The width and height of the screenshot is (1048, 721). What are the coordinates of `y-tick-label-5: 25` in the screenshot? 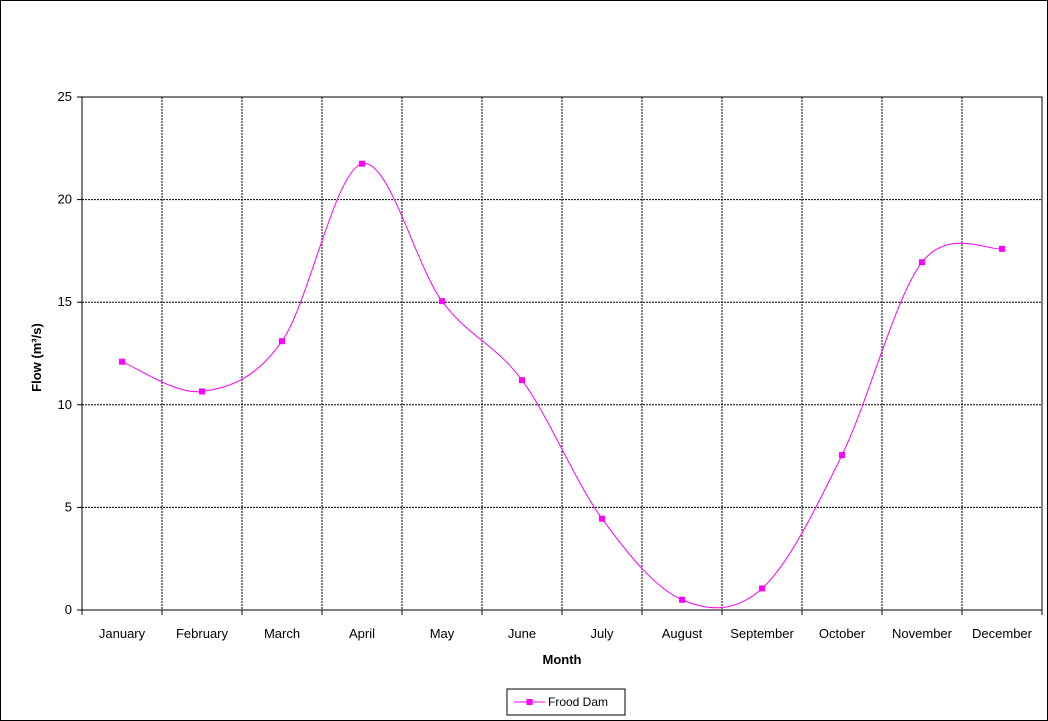 It's located at (65, 96).